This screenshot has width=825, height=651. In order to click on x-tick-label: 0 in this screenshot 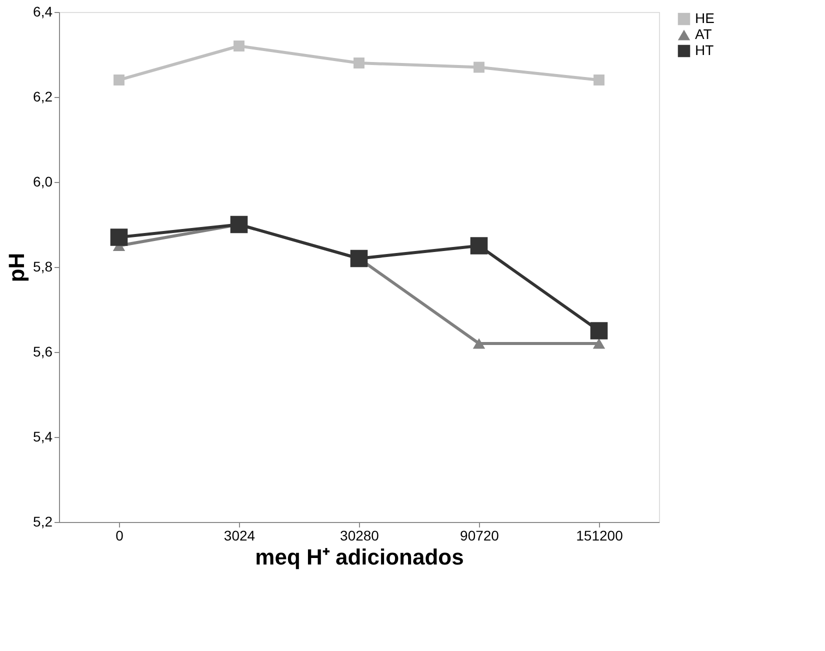, I will do `click(120, 536)`.